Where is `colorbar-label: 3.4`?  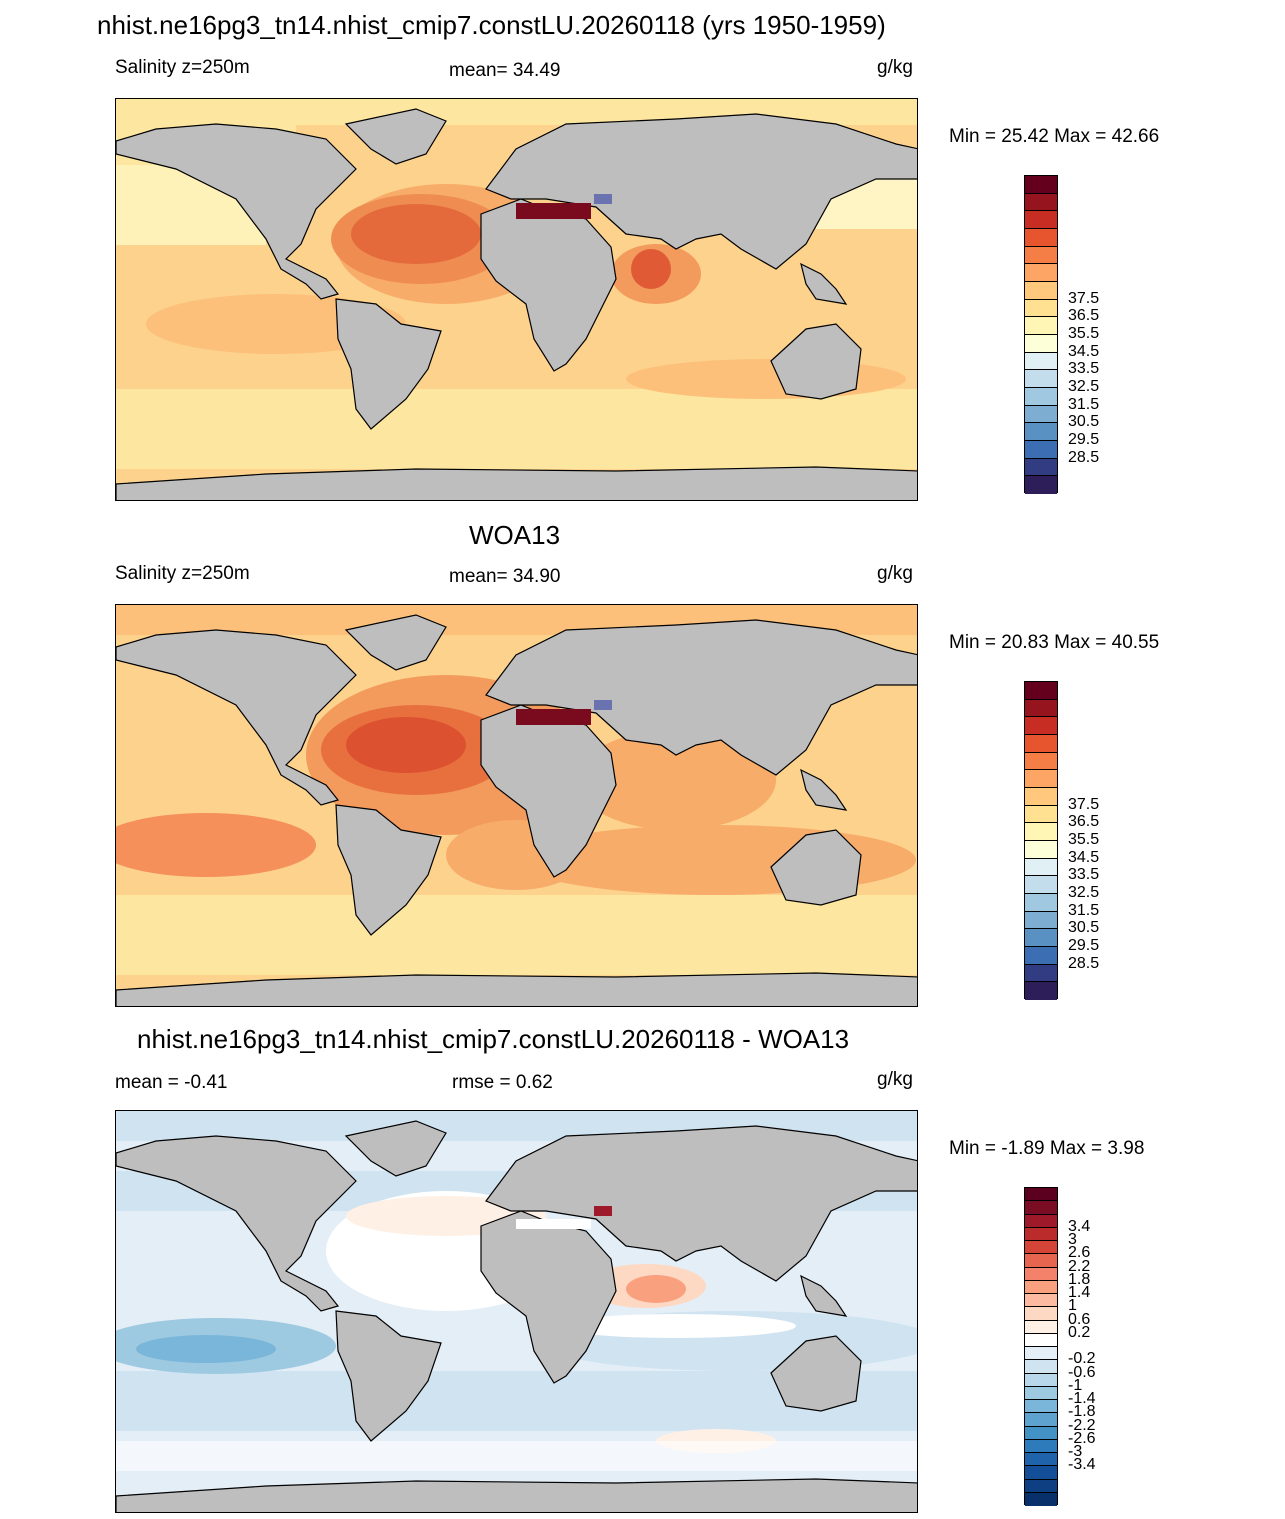
colorbar-label: 3.4 is located at coordinates (1079, 1226).